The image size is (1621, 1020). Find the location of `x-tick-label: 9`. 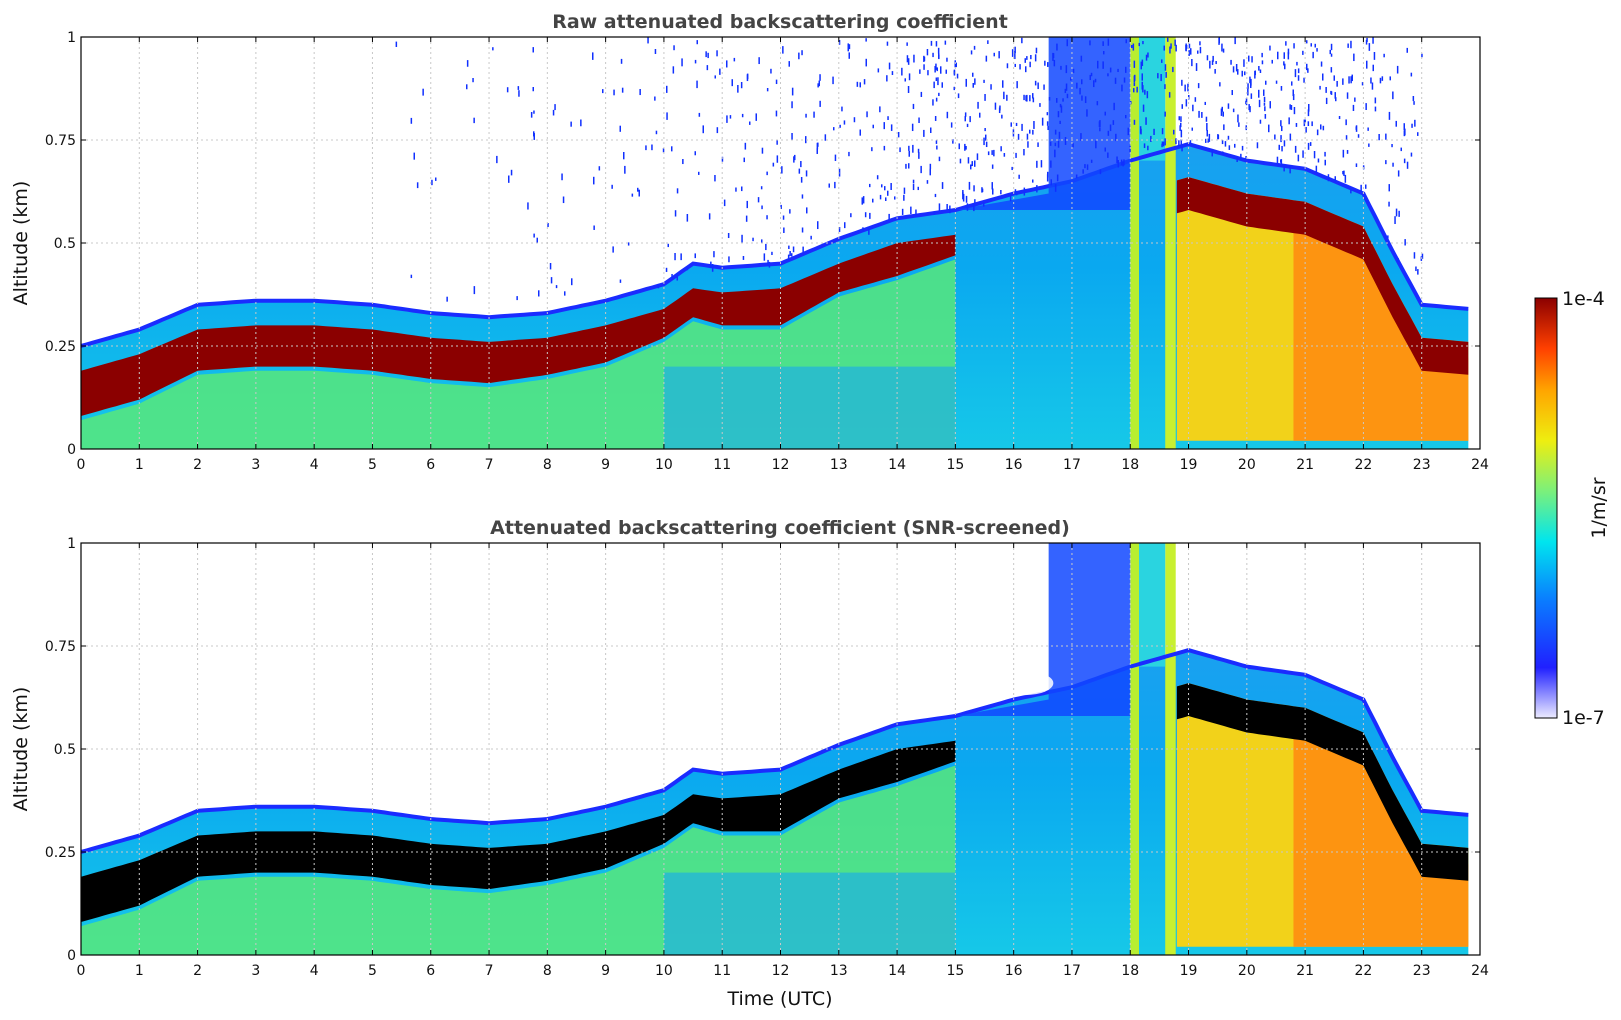

x-tick-label: 9 is located at coordinates (605, 971).